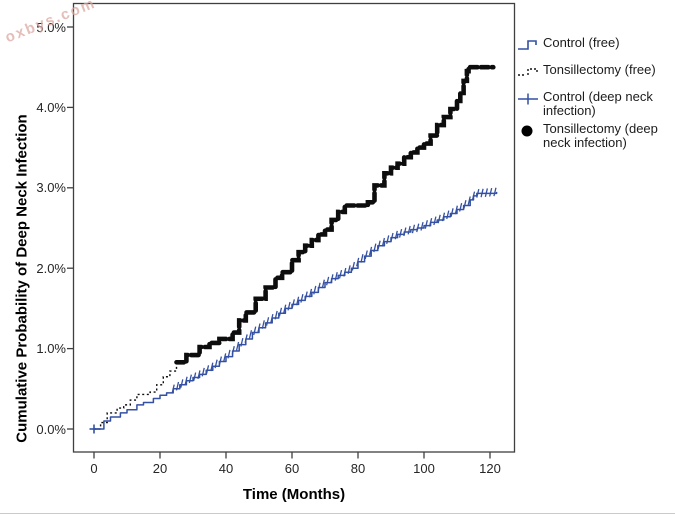 Image resolution: width=675 pixels, height=514 pixels. Describe the element at coordinates (530, 101) in the screenshot. I see `blue-plus-line-icon` at that location.